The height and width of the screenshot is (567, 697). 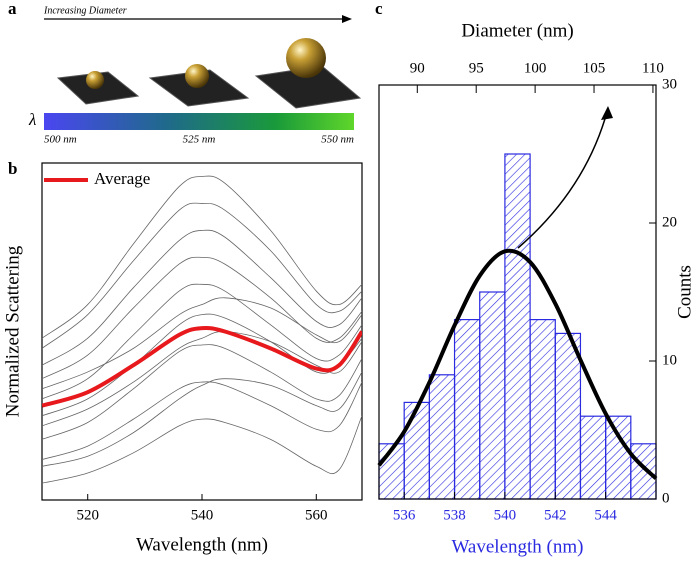 What do you see at coordinates (669, 222) in the screenshot?
I see `y-tick-label: 20` at bounding box center [669, 222].